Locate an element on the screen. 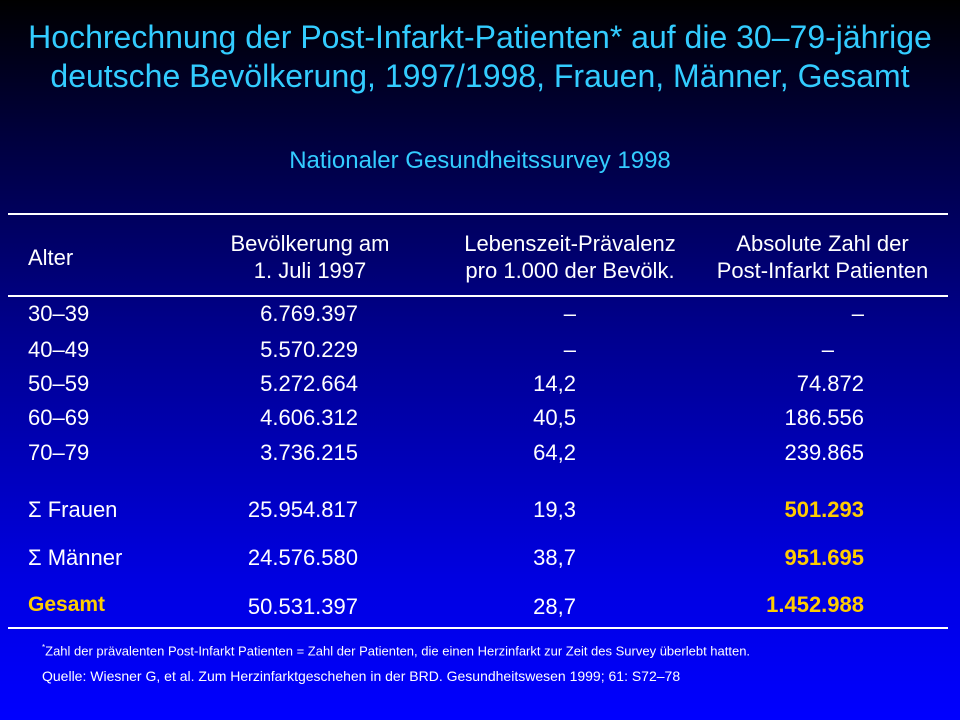  cell-prevalence: 38,7 is located at coordinates (554, 557).